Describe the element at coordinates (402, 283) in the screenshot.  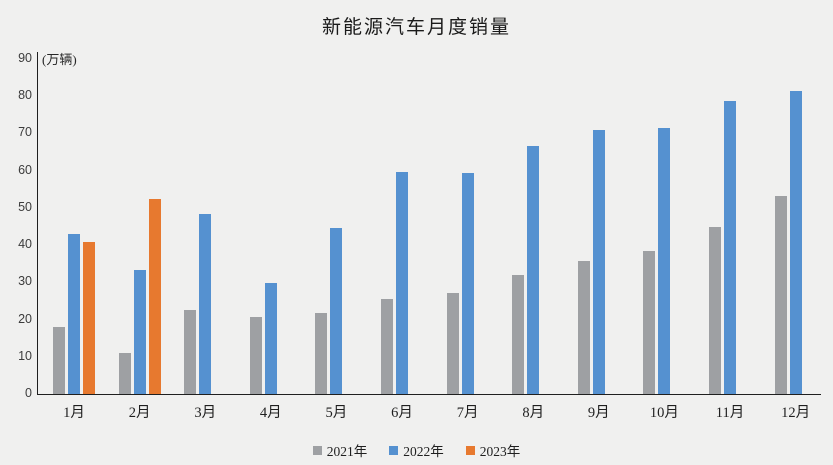
I see `bar-2022年-6月` at that location.